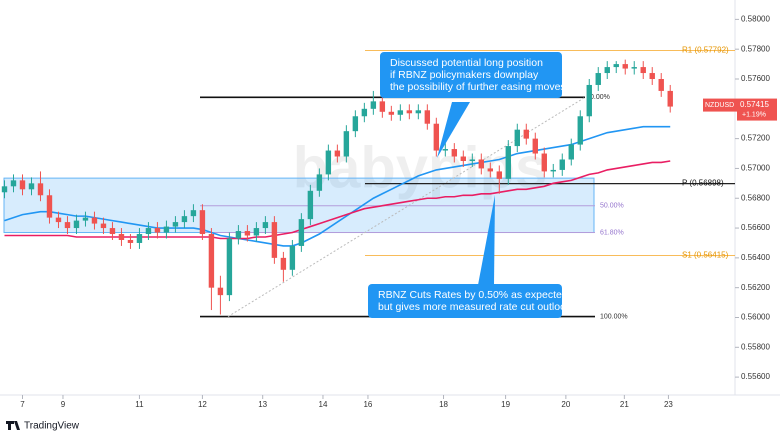 Image resolution: width=780 pixels, height=439 pixels. What do you see at coordinates (473, 295) in the screenshot?
I see `callout-text: RBNZ Cuts Rates by 0.50% as expected` at bounding box center [473, 295].